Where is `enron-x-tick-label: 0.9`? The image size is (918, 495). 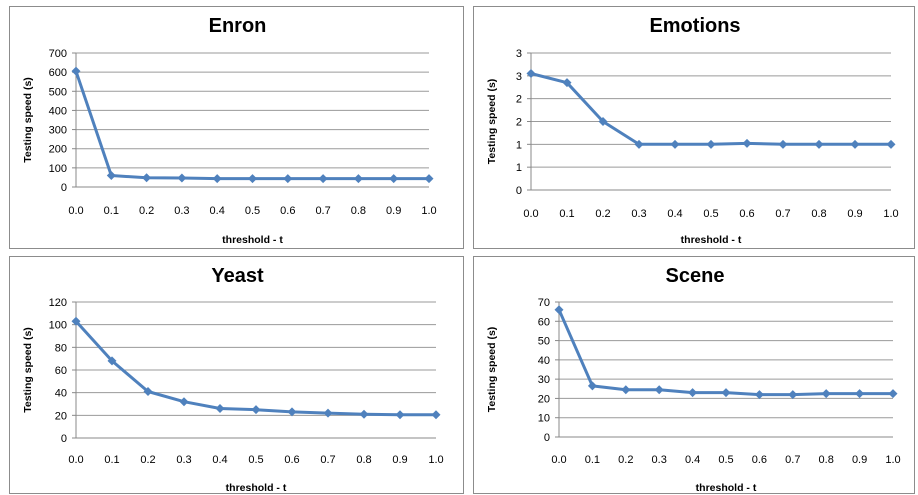
enron-x-tick-label: 0.9 is located at coordinates (393, 211).